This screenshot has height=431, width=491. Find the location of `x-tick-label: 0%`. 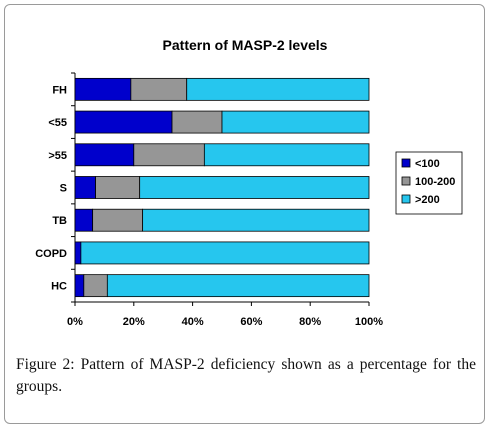

x-tick-label: 0% is located at coordinates (75, 322).